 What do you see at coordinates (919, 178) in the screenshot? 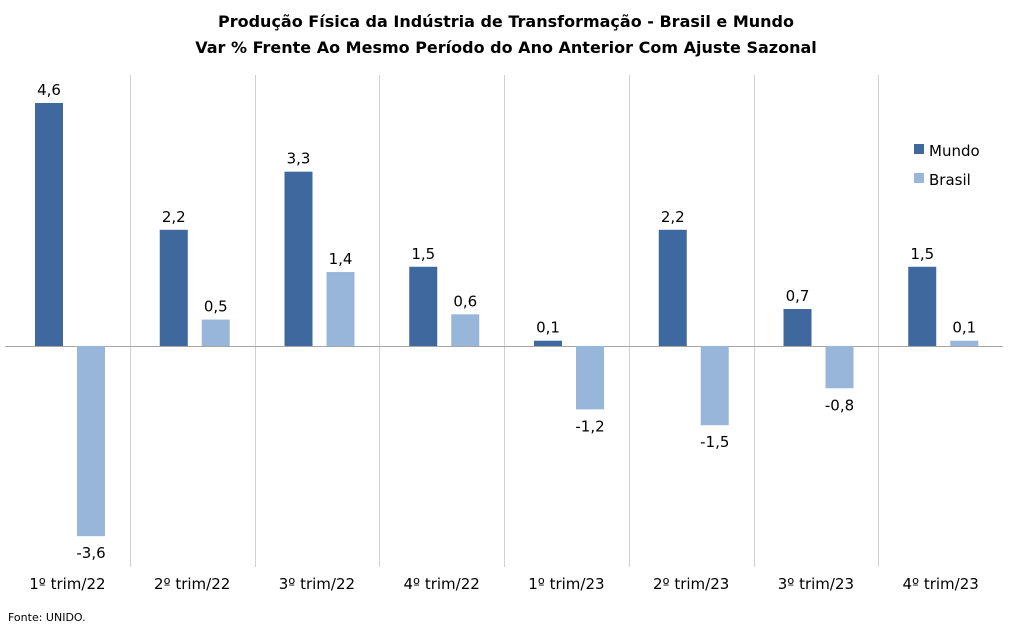
I see `legend-swatch-brasil` at bounding box center [919, 178].